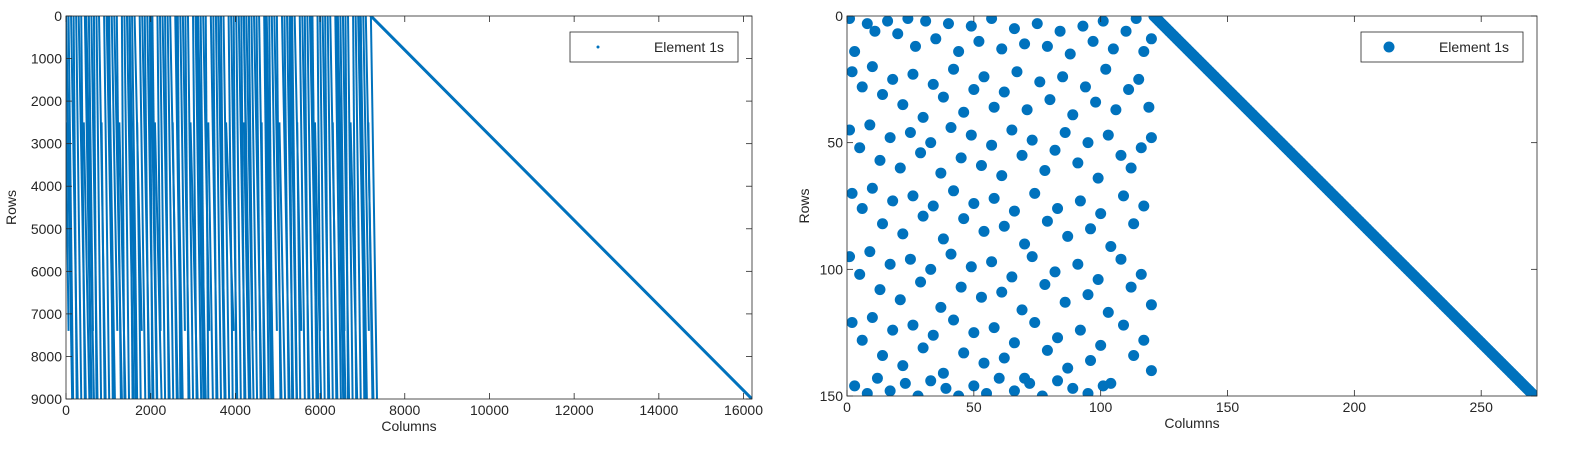 Image resolution: width=1593 pixels, height=450 pixels. Describe the element at coordinates (1228, 407) in the screenshot. I see `x-tick-label: 150` at that location.